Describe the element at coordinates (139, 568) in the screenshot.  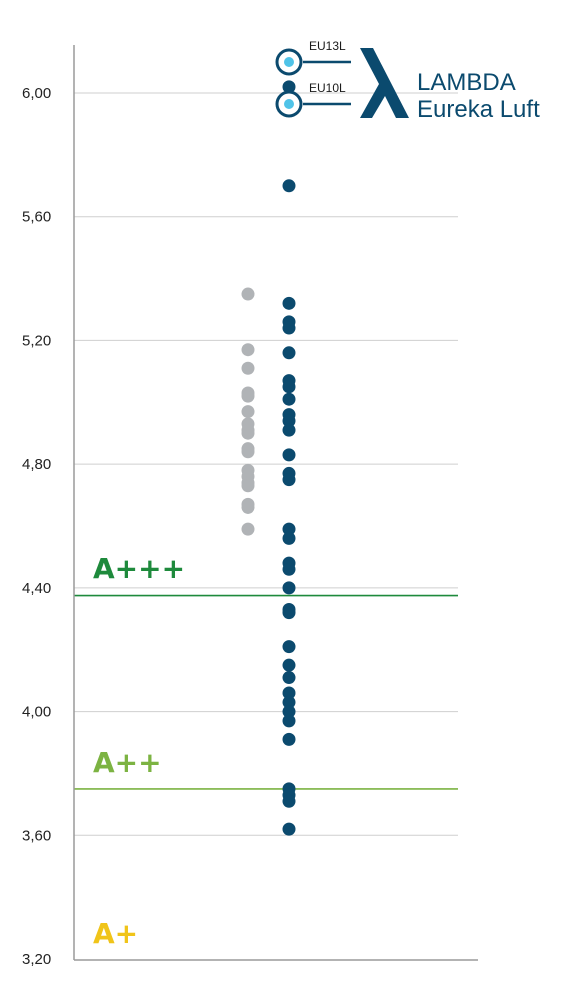
I see `efficiency-class-label: A+++` at that location.